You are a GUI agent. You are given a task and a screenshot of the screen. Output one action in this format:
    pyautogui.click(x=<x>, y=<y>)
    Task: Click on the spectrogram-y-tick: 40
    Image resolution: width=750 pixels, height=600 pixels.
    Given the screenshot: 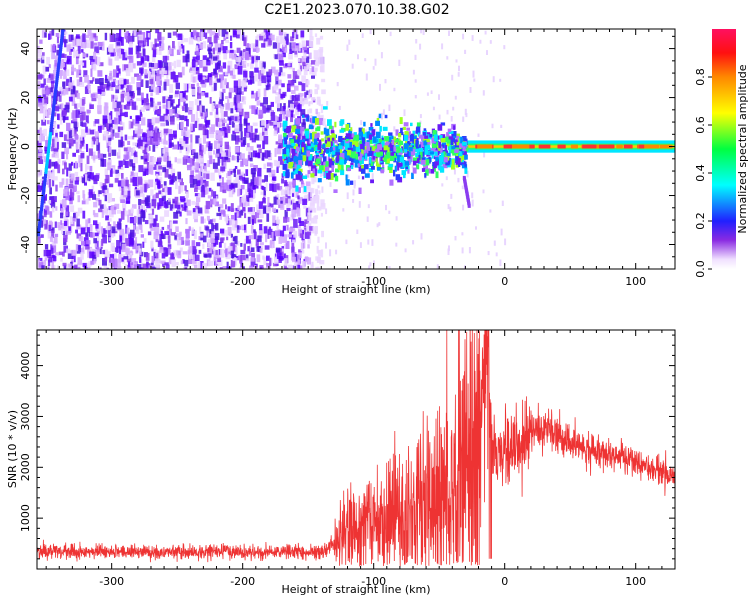 What is the action you would take?
    pyautogui.click(x=25, y=49)
    